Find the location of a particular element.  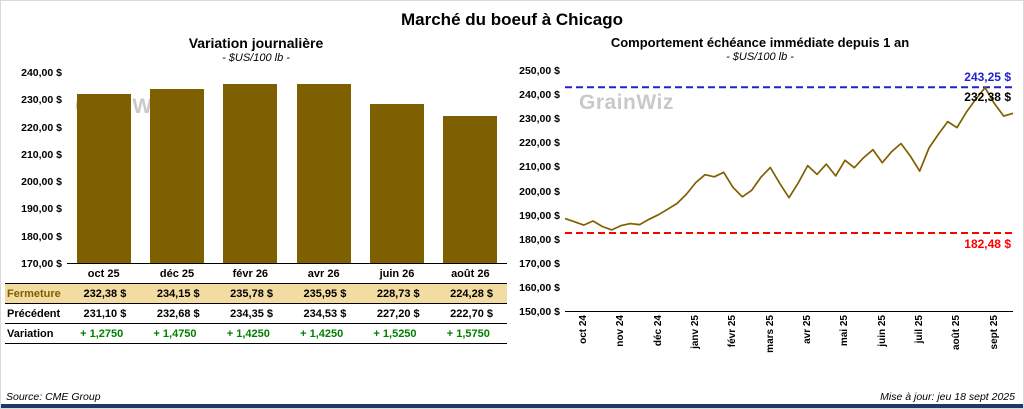

table-cell: + 1,4750 is located at coordinates (177, 334).